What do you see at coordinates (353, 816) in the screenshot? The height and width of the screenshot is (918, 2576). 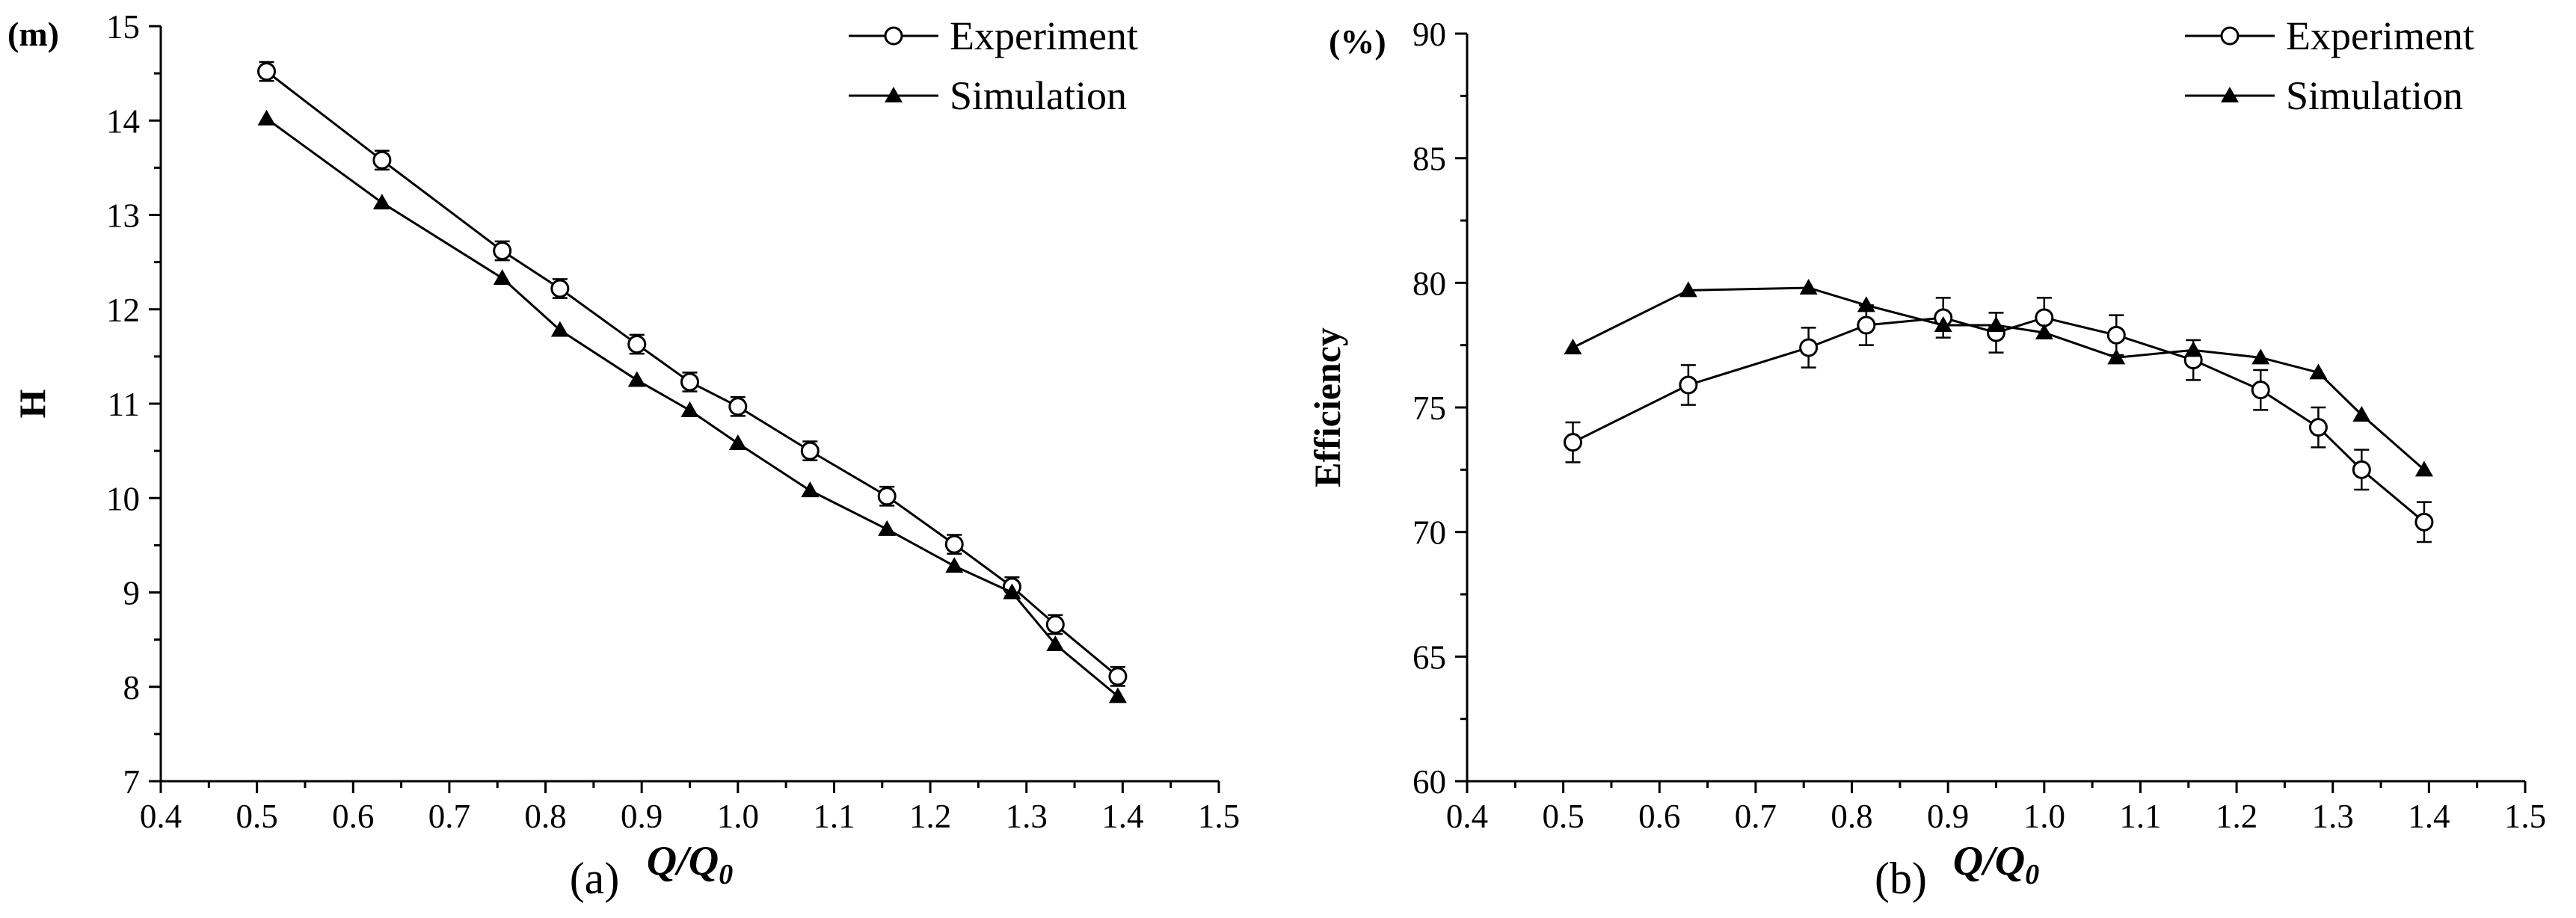 I see `chart-a-x-tick-label: 0.6` at bounding box center [353, 816].